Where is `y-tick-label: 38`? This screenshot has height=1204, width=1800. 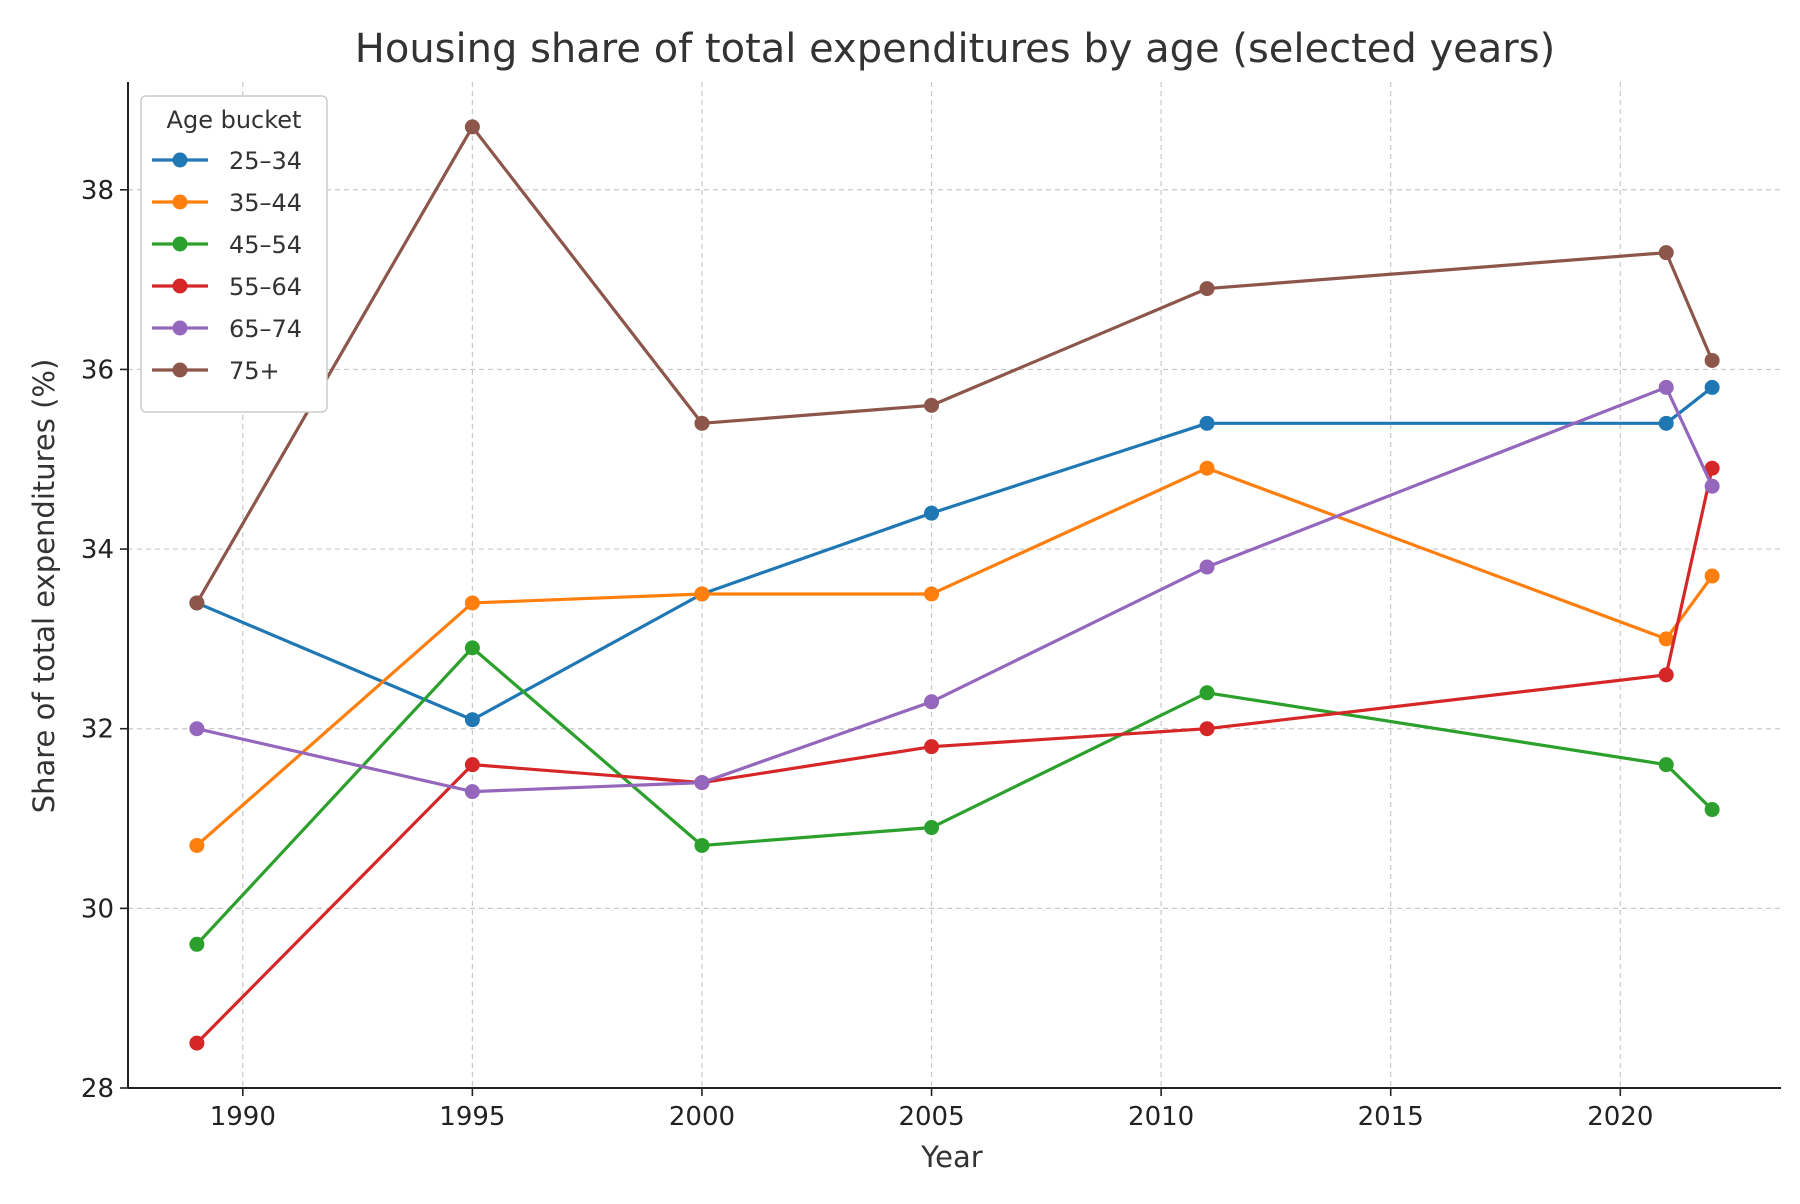
y-tick-label: 38 is located at coordinates (97, 191).